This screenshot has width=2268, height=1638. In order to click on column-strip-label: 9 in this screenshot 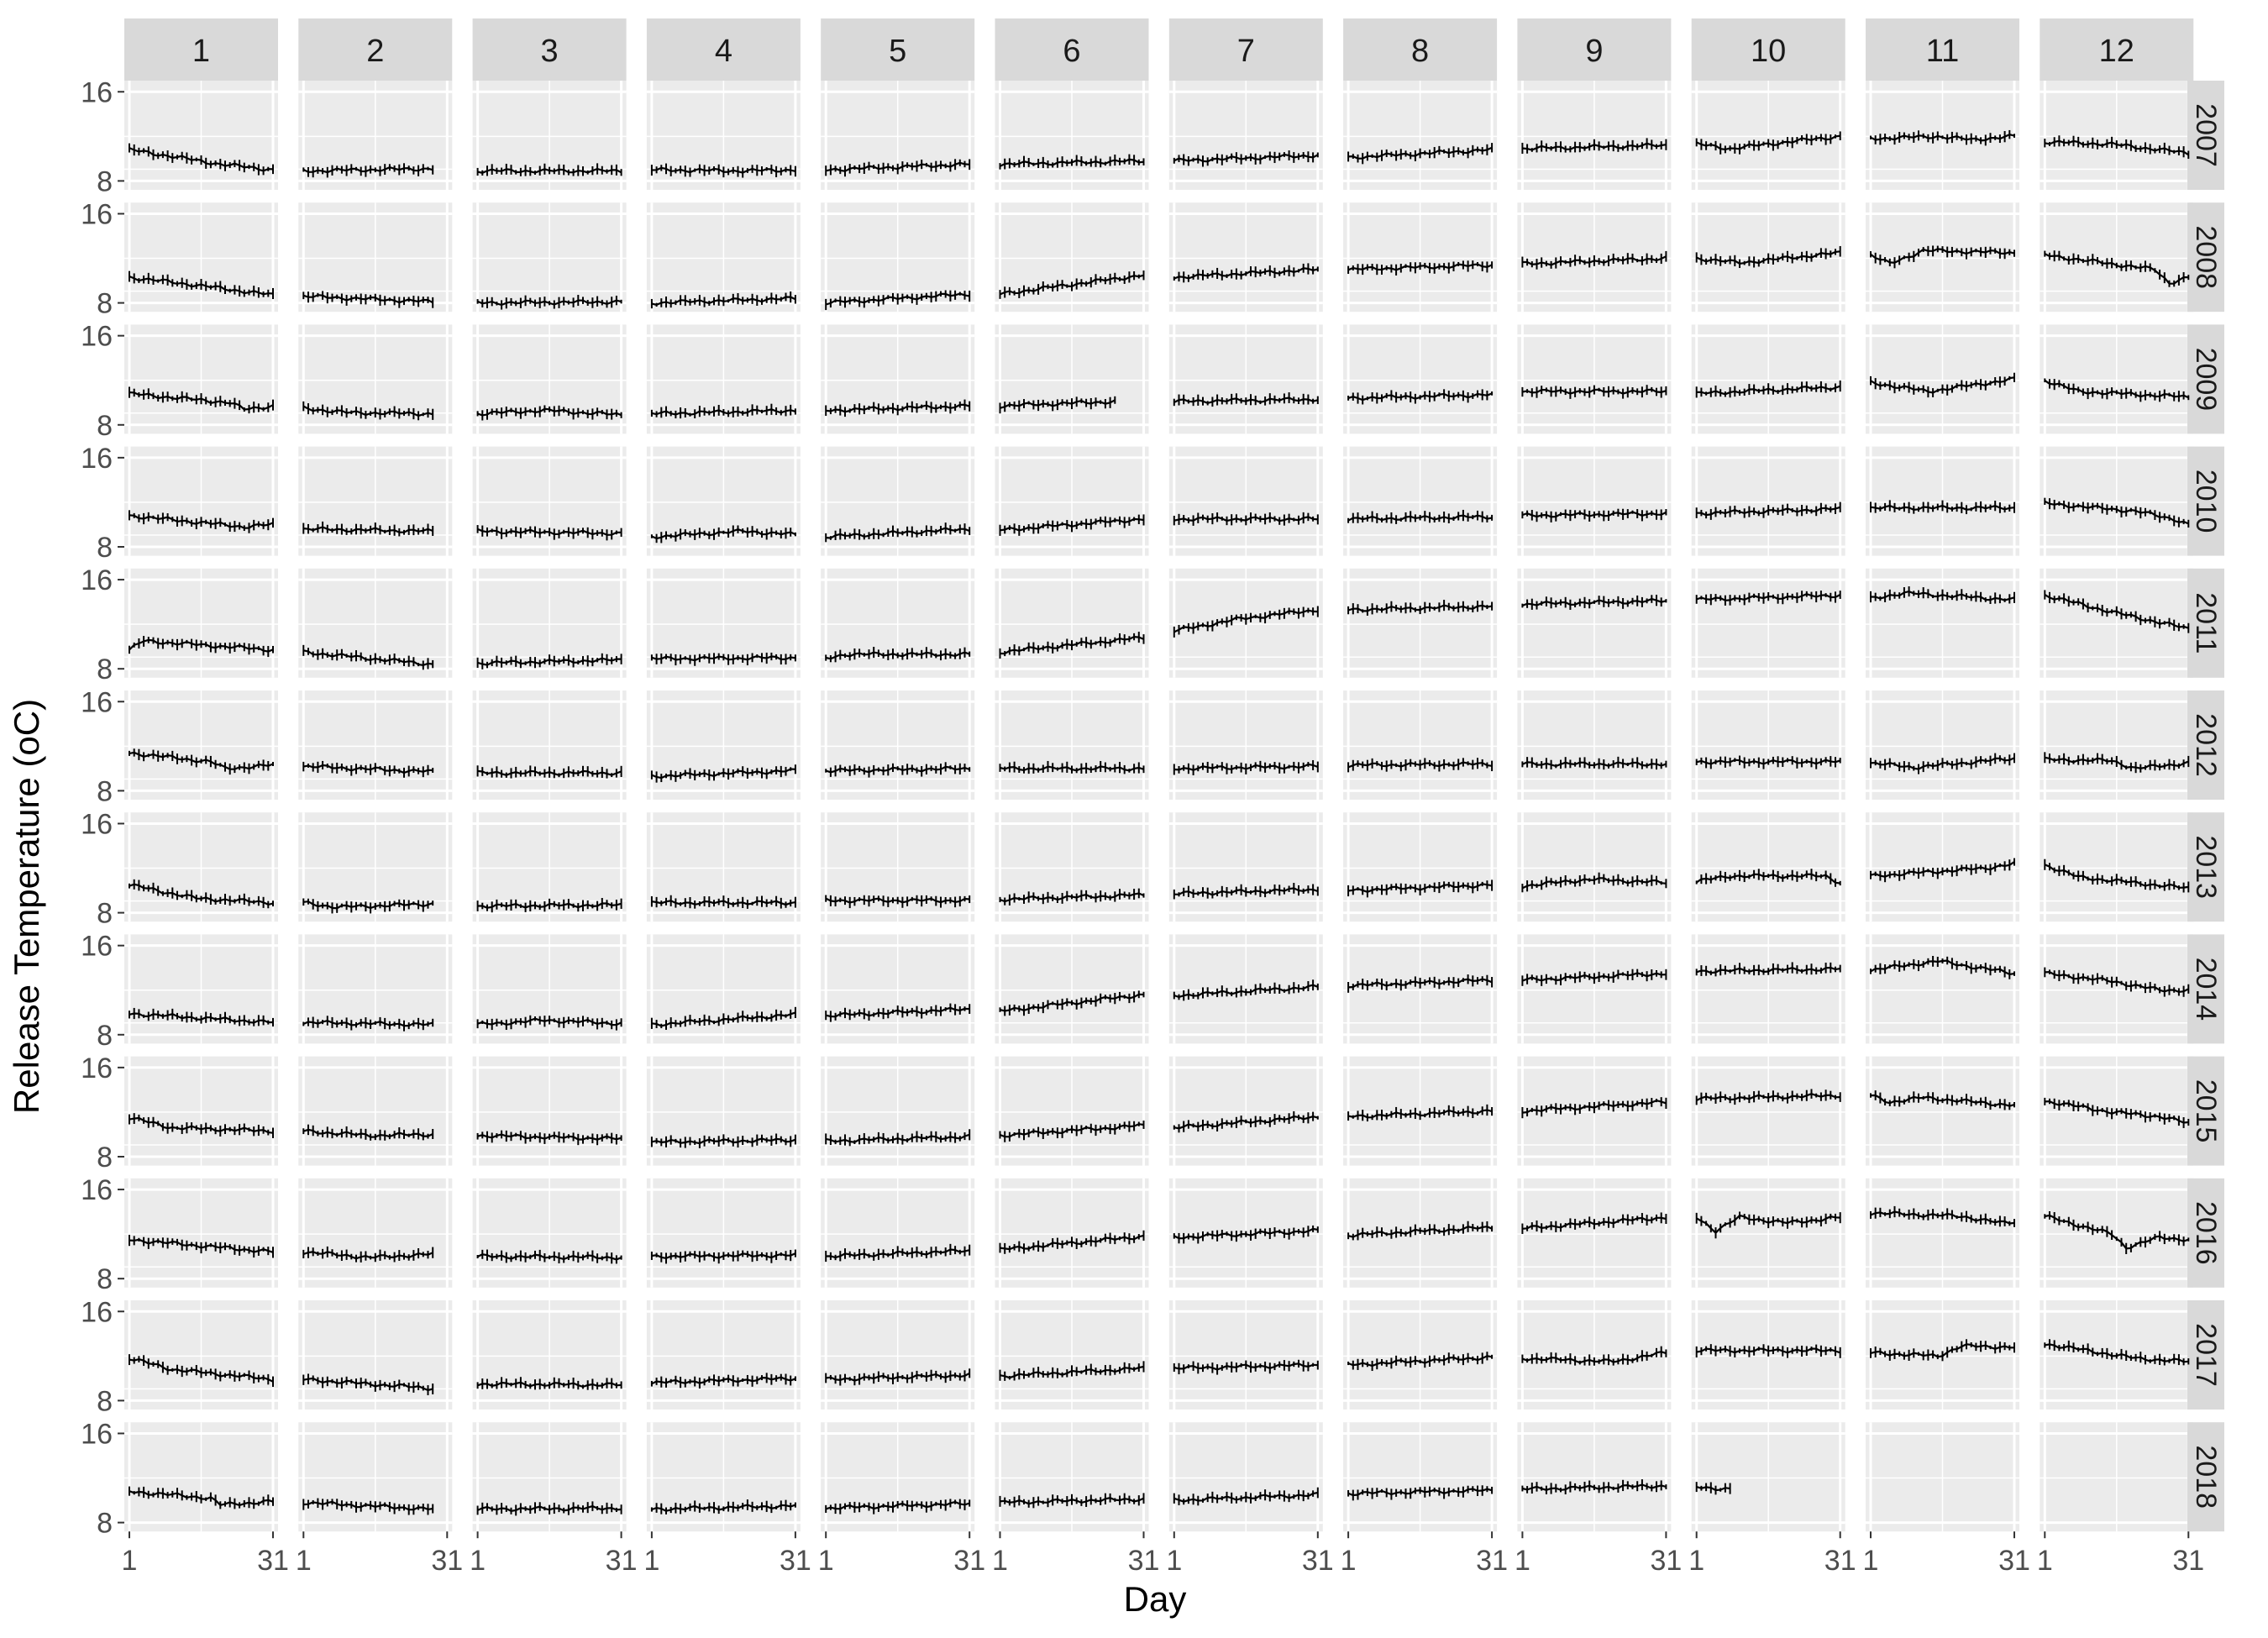, I will do `click(1594, 51)`.